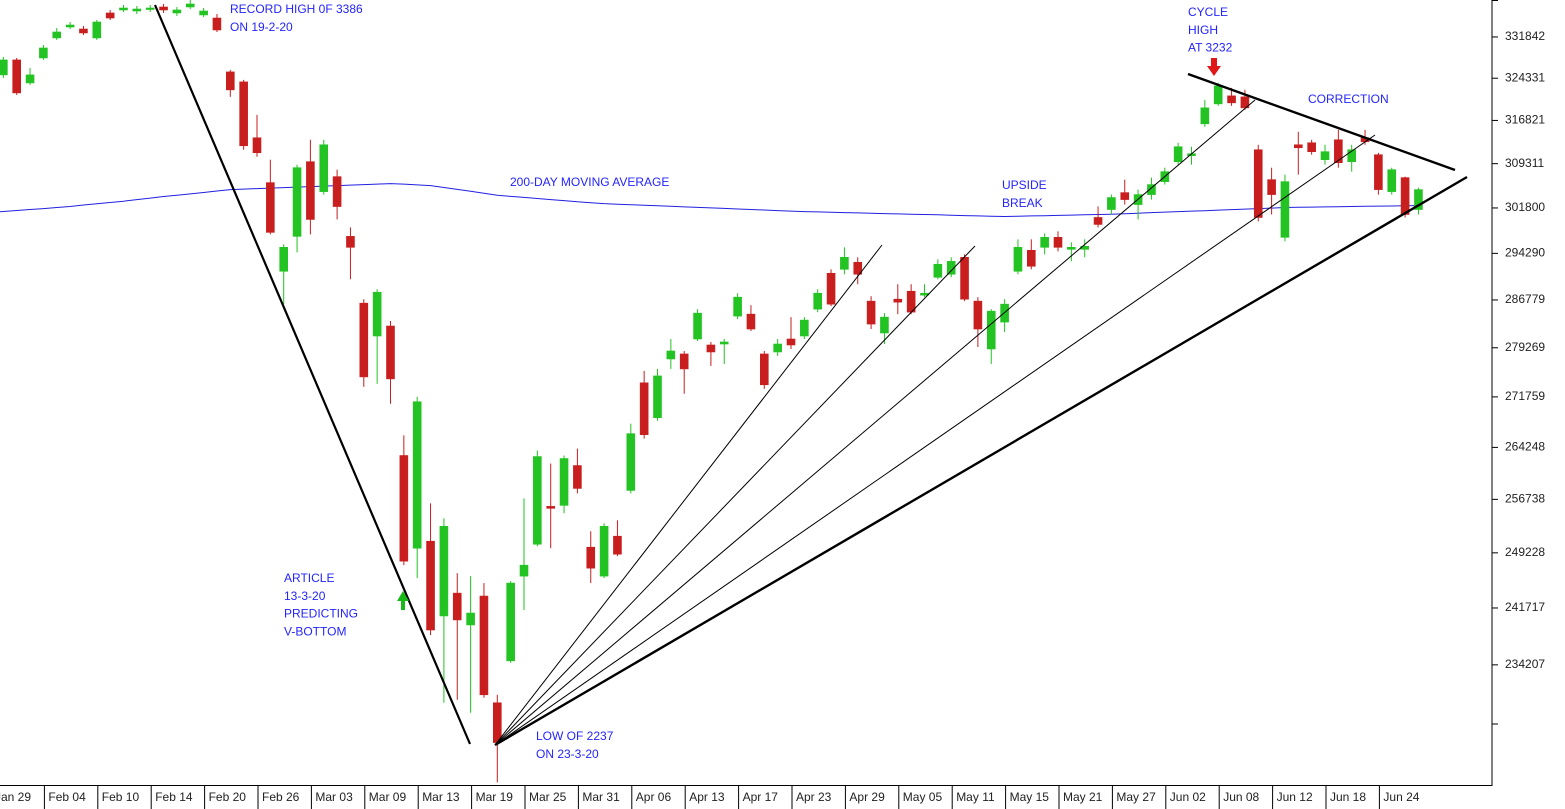 This screenshot has width=1565, height=809. I want to click on x-tick-label: Feb 20, so click(228, 797).